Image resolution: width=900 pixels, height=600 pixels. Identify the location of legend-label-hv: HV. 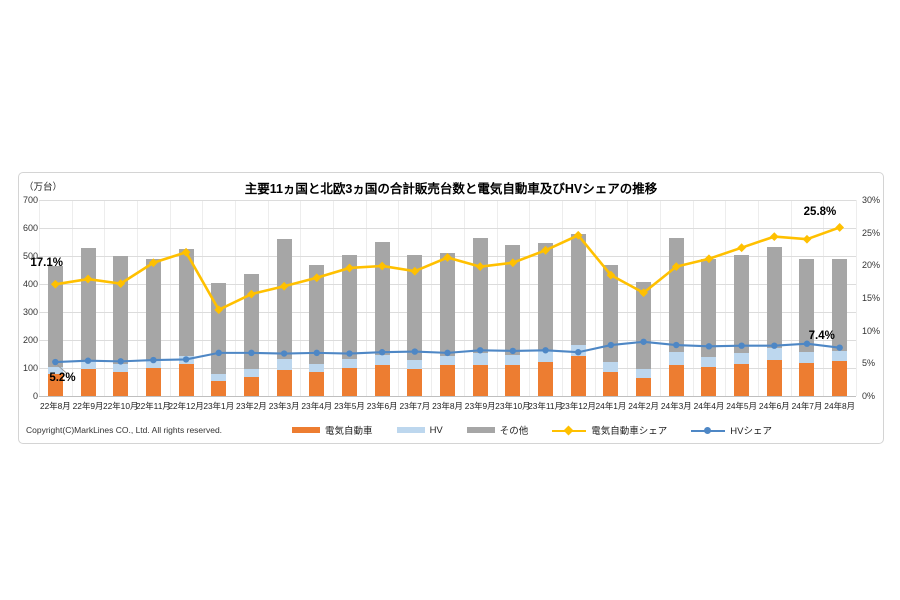
(436, 430).